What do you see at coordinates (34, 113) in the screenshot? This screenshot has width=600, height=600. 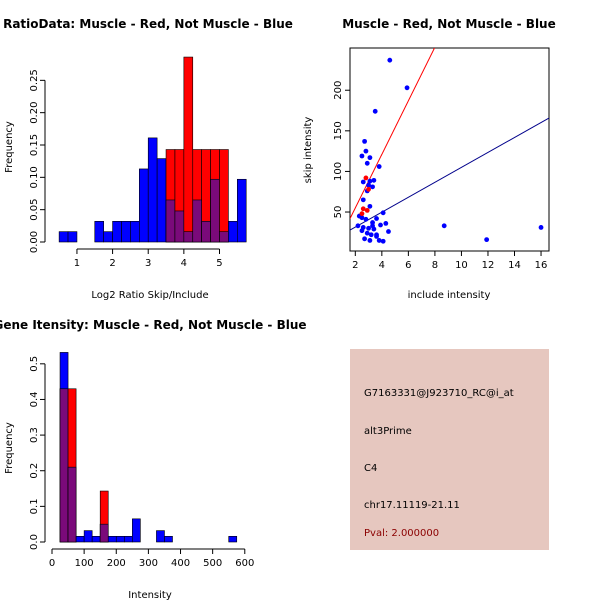 I see `ratio-y-tick-label: 0.20` at bounding box center [34, 113].